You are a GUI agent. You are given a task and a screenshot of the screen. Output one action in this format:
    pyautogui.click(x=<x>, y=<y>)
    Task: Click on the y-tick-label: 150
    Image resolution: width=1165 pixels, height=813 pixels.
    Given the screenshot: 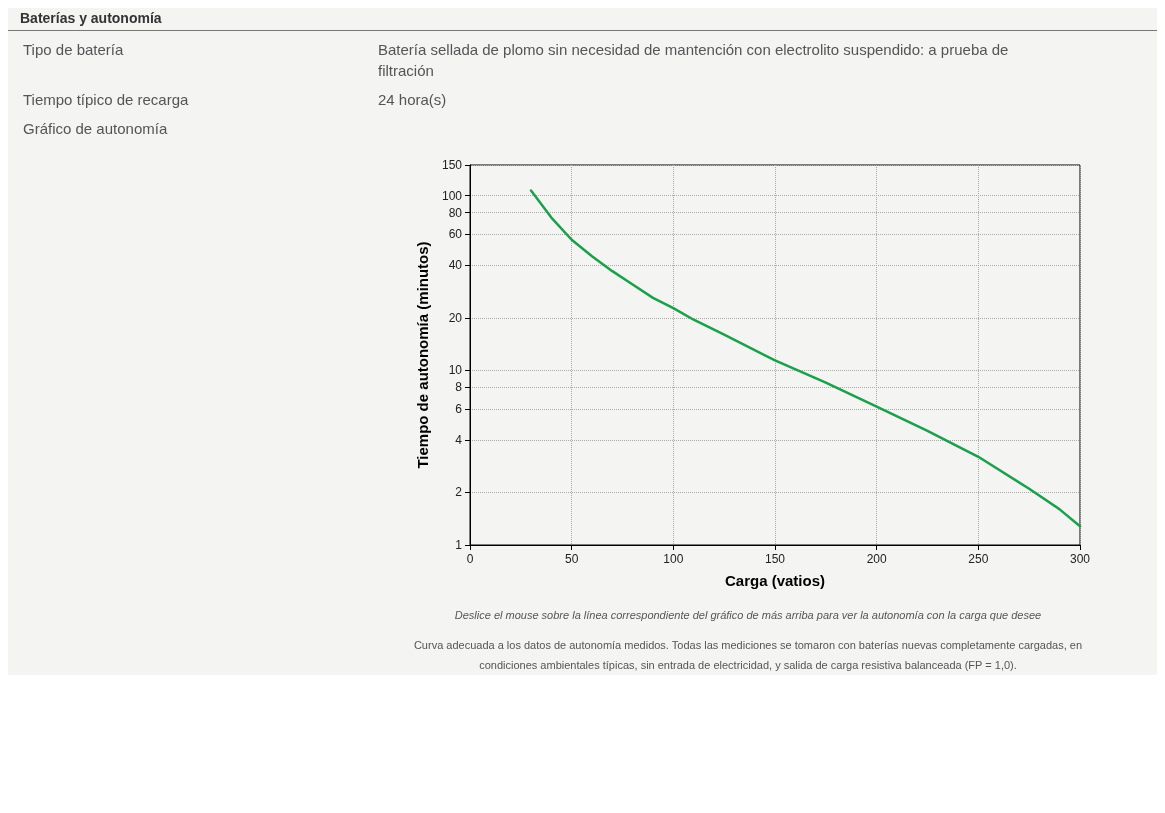 What is the action you would take?
    pyautogui.click(x=452, y=165)
    